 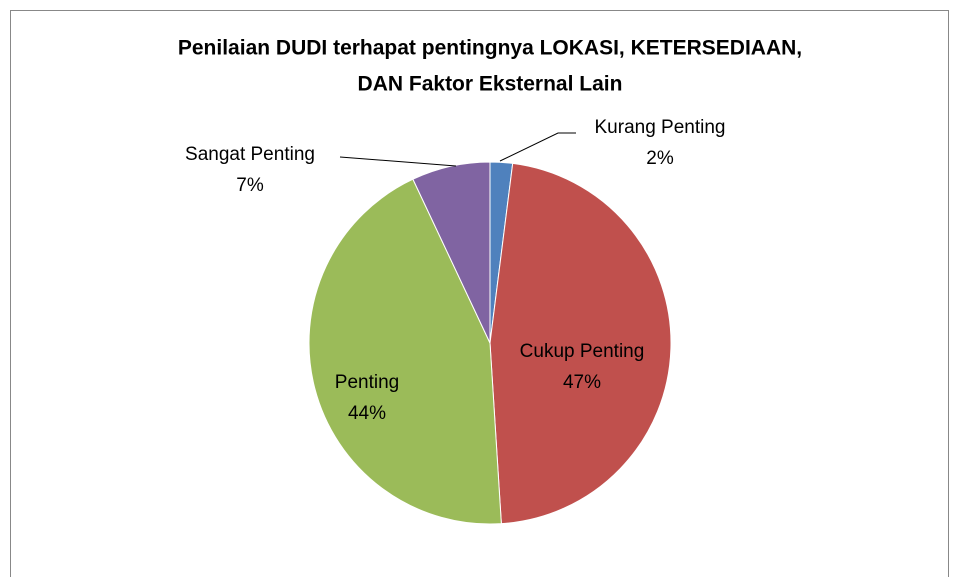 What do you see at coordinates (367, 382) in the screenshot?
I see `data-label-name: Penting` at bounding box center [367, 382].